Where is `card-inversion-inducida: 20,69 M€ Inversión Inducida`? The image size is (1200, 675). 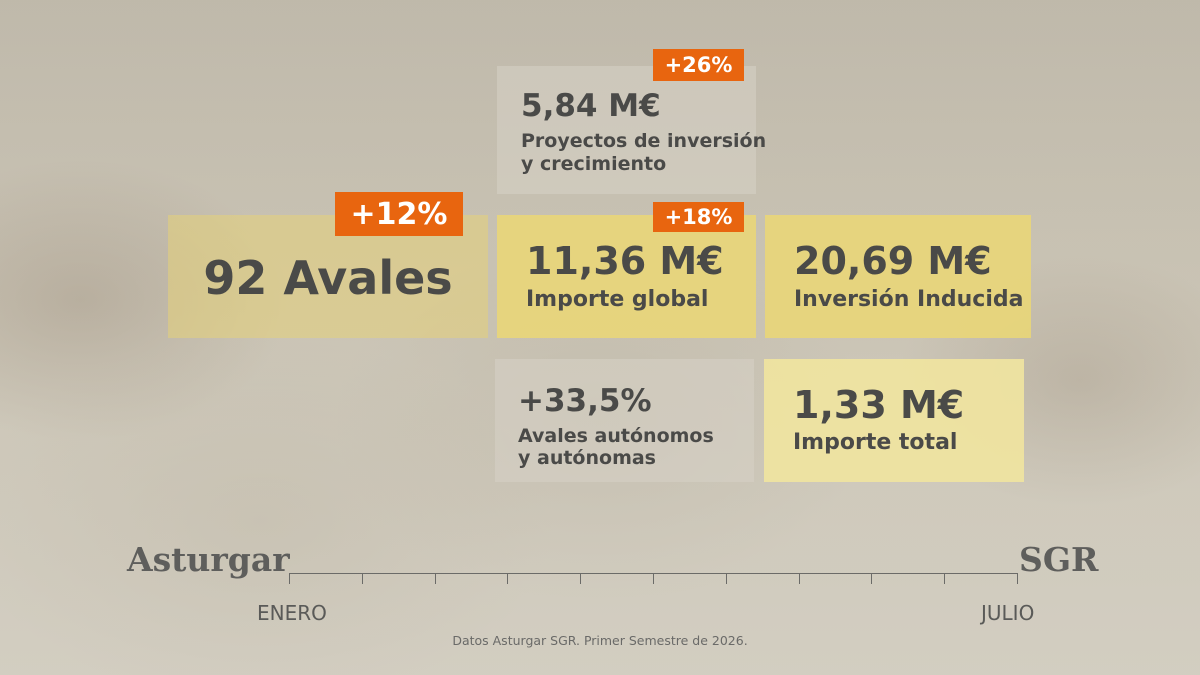
card-inversion-inducida: 20,69 M€ Inversión Inducida is located at coordinates (898, 276).